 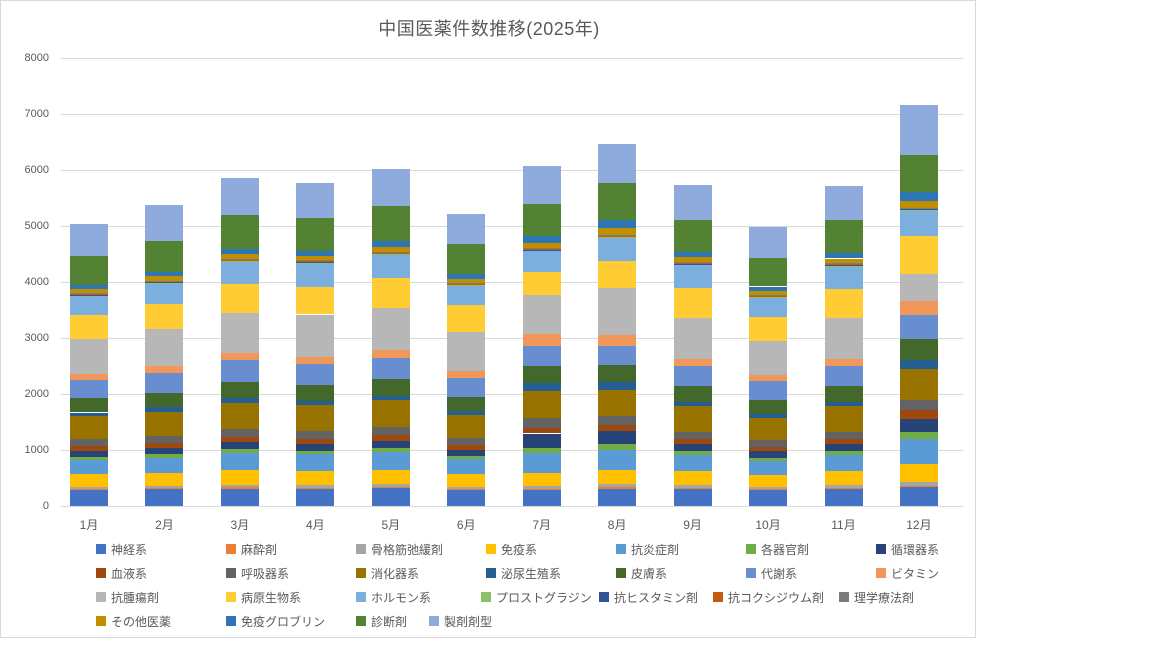 I want to click on bar-segment-その他医薬-6月, so click(x=466, y=280).